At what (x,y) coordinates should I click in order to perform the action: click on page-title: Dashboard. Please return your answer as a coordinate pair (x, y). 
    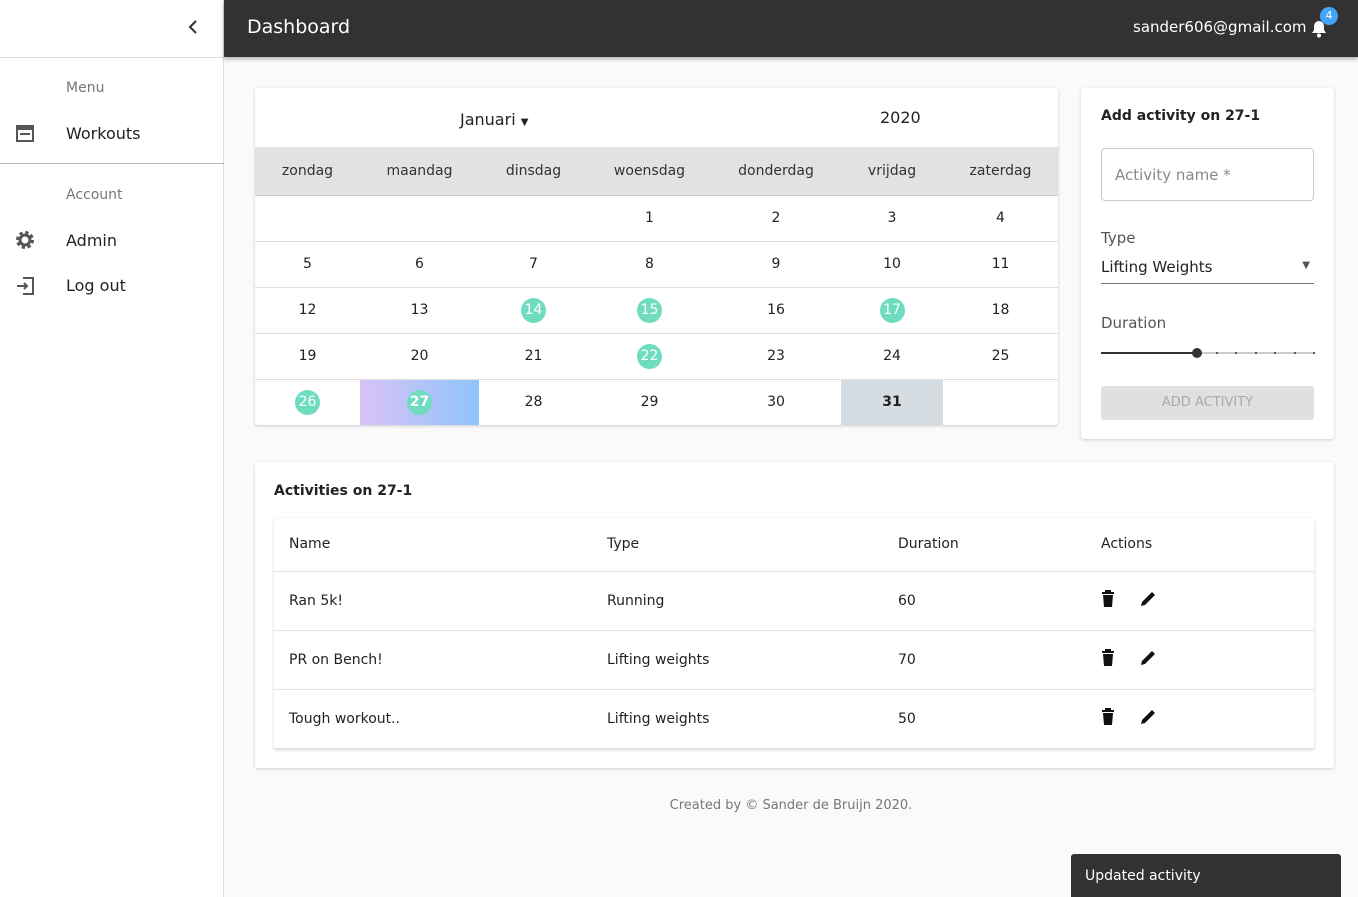
    Looking at the image, I should click on (299, 27).